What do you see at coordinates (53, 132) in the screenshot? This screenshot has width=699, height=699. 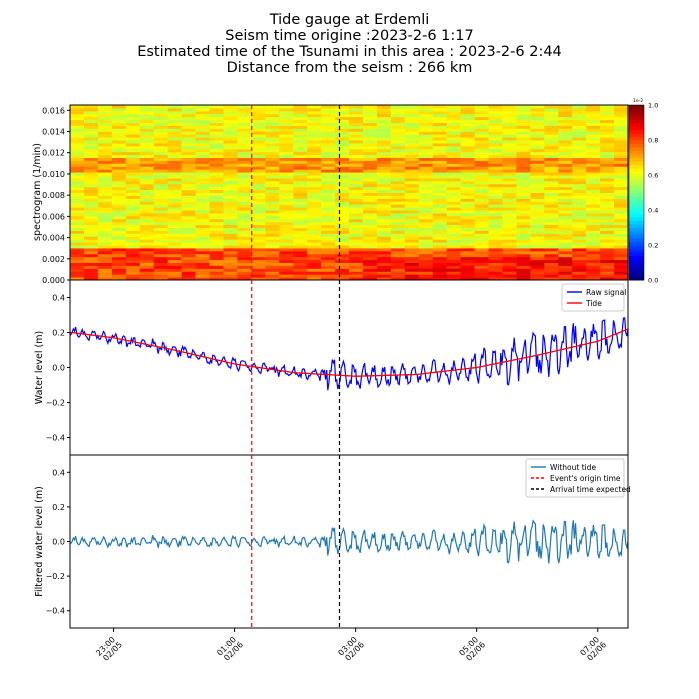 I see `y-tick-label: 0.014` at bounding box center [53, 132].